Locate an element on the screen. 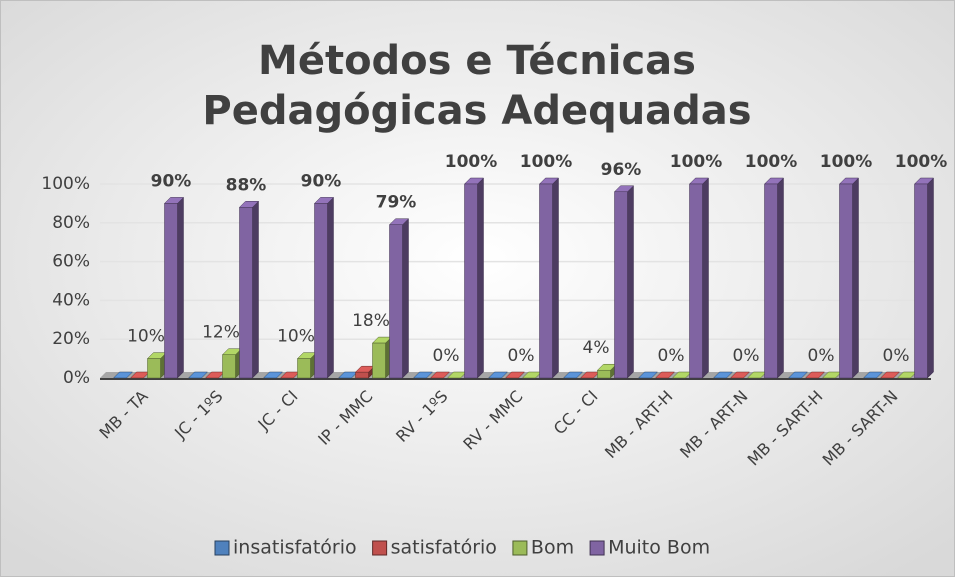  data-label: 88% is located at coordinates (246, 185).